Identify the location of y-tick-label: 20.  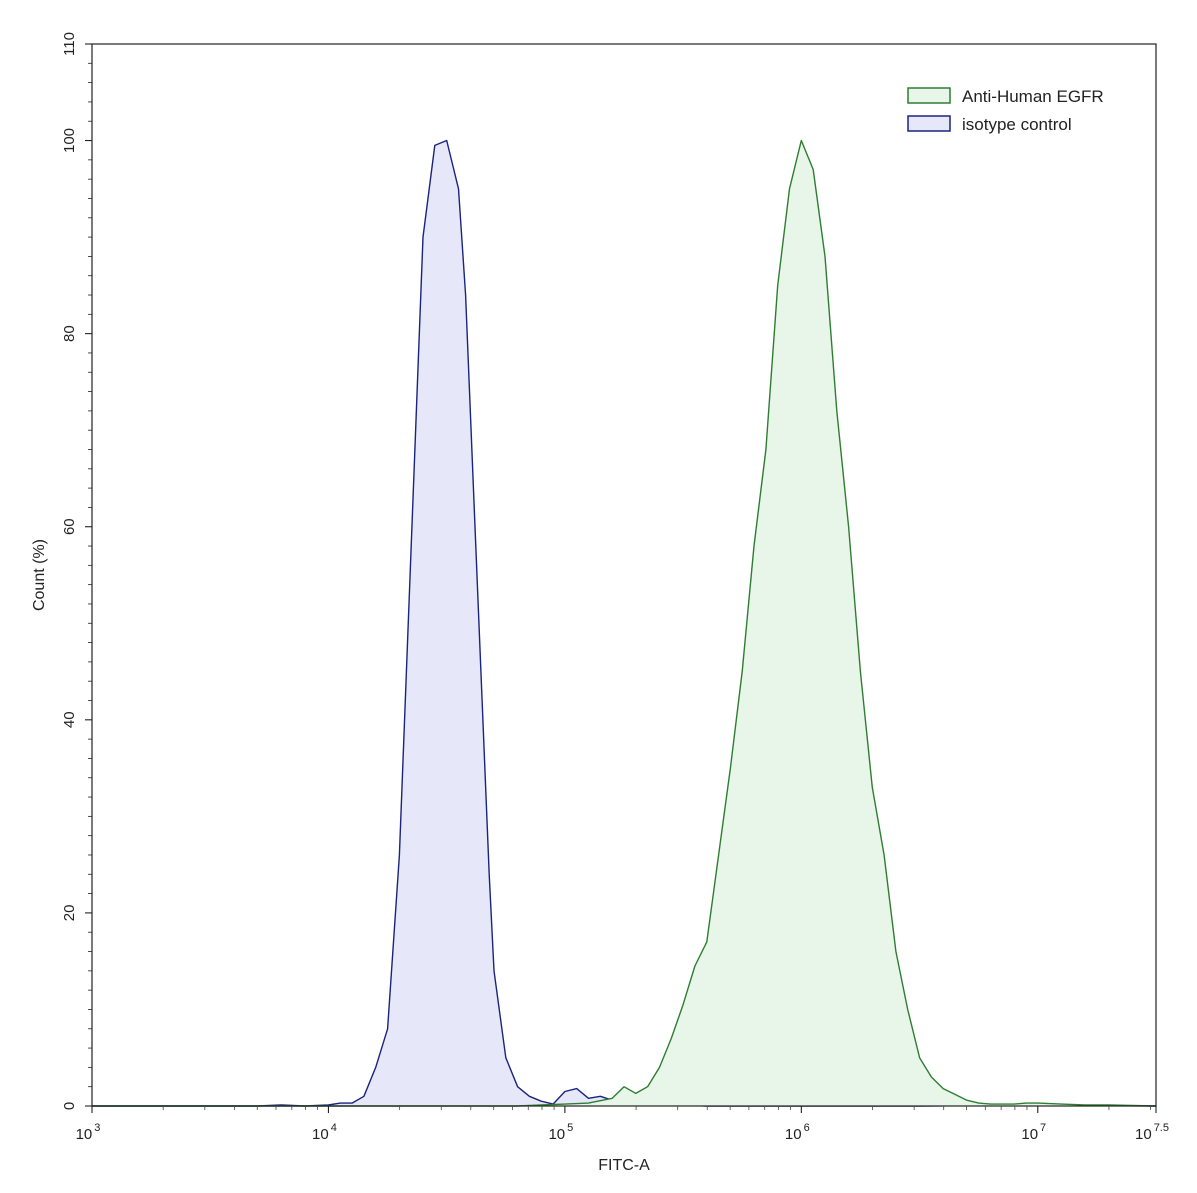
(69, 913).